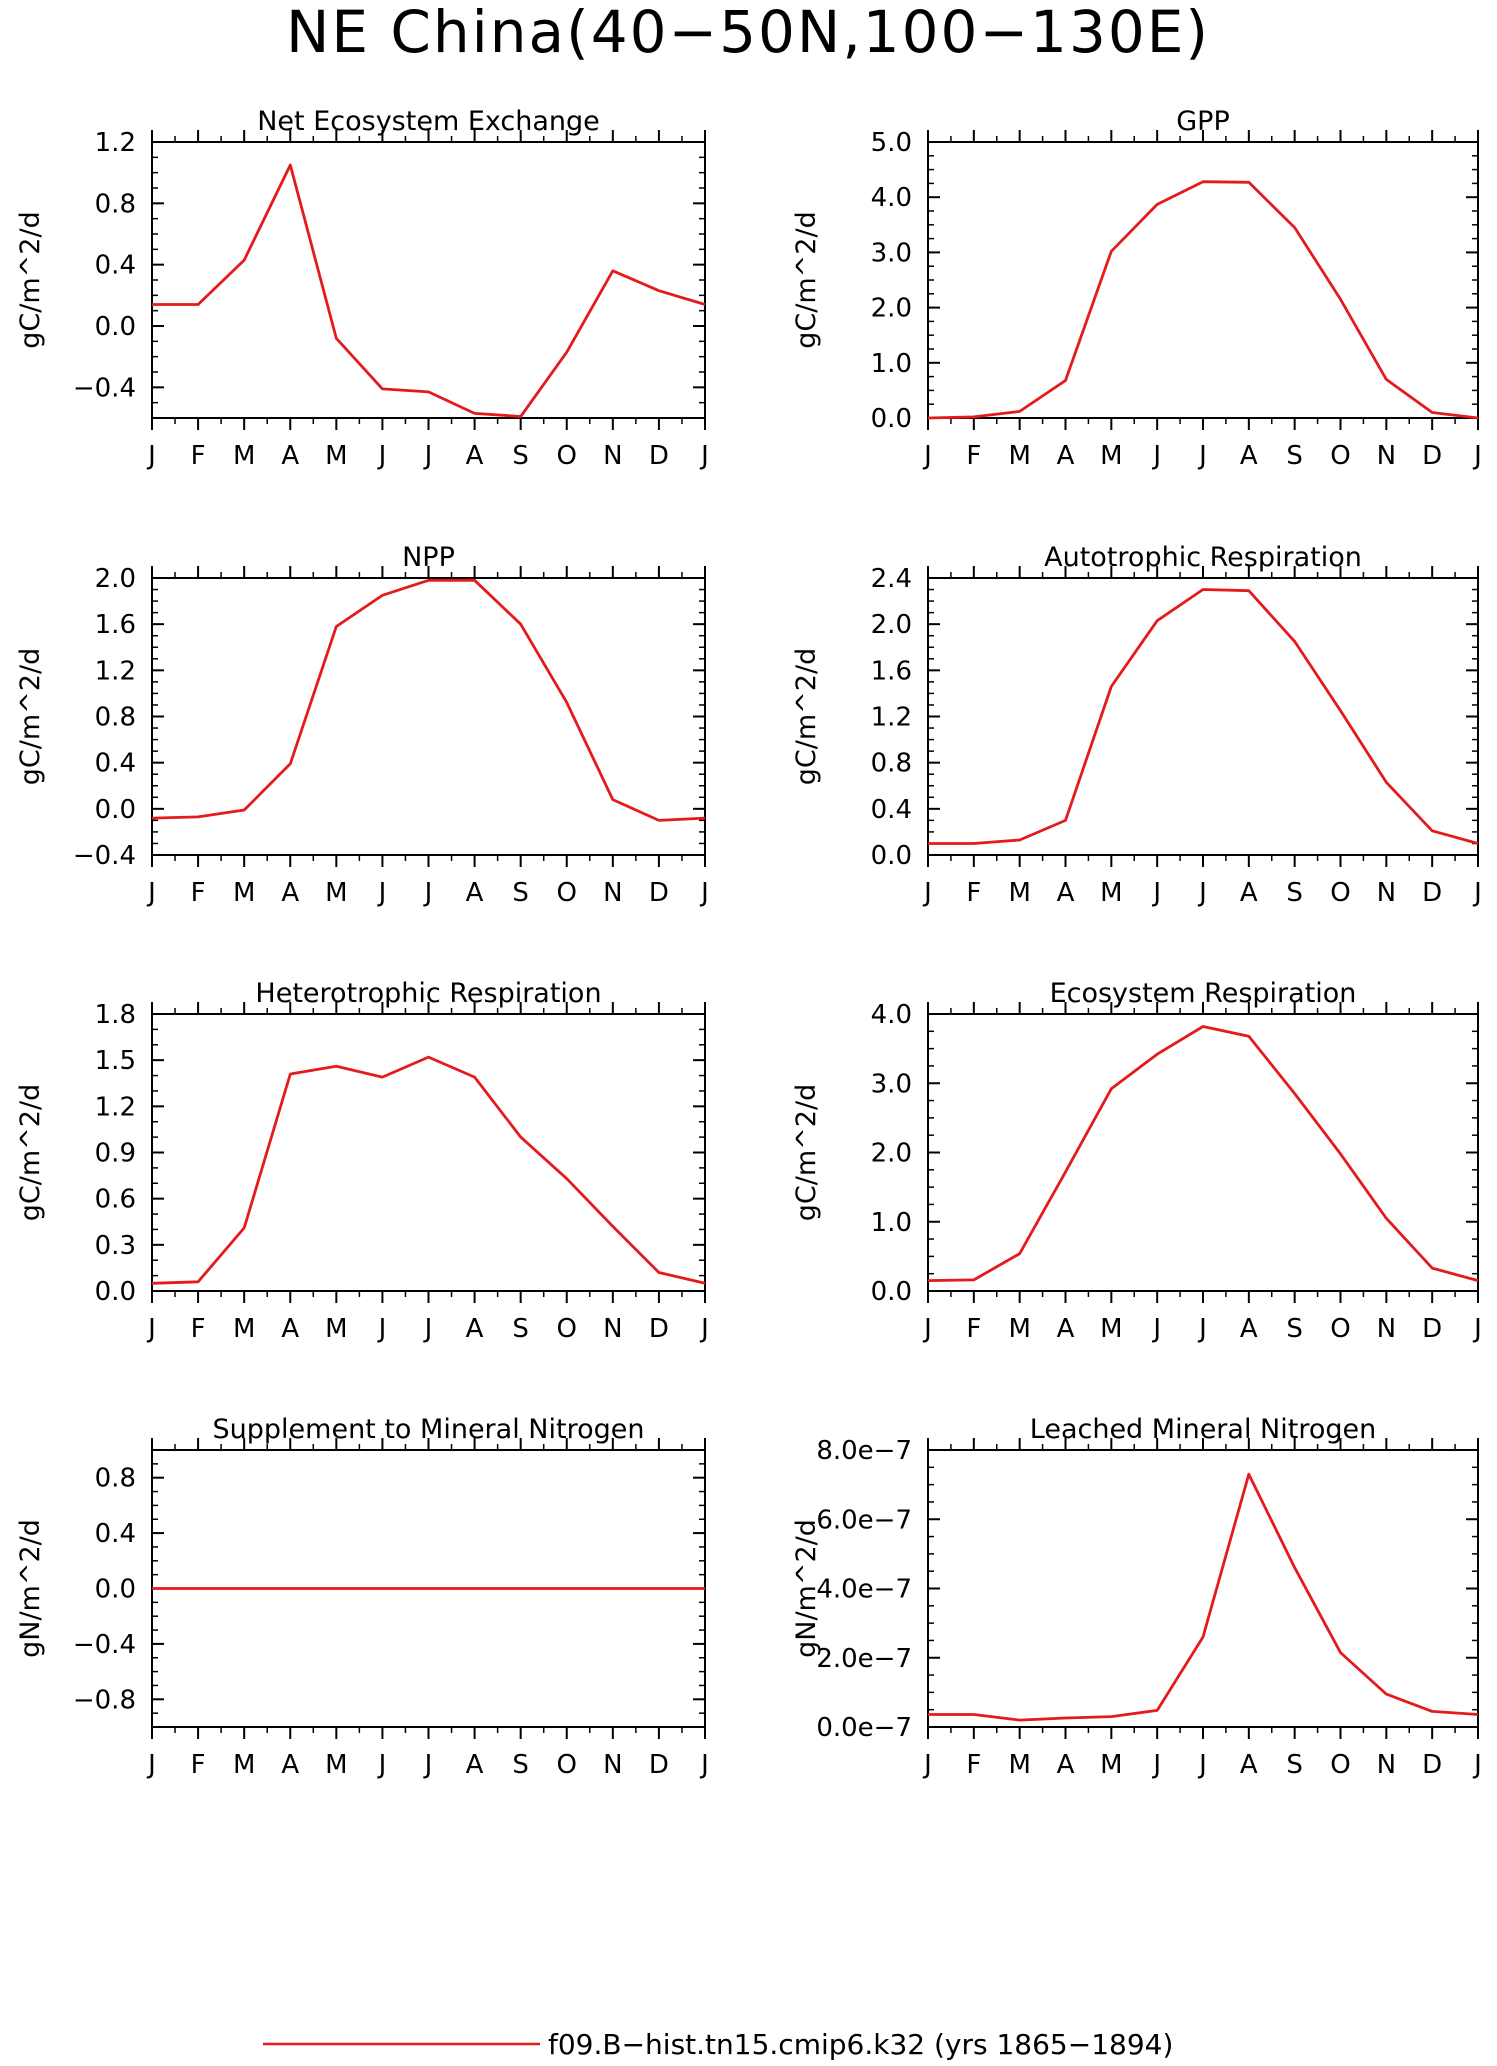 Image resolution: width=1497 pixels, height=2066 pixels. Describe the element at coordinates (104, 1700) in the screenshot. I see `y-tick-label: −0.8` at that location.